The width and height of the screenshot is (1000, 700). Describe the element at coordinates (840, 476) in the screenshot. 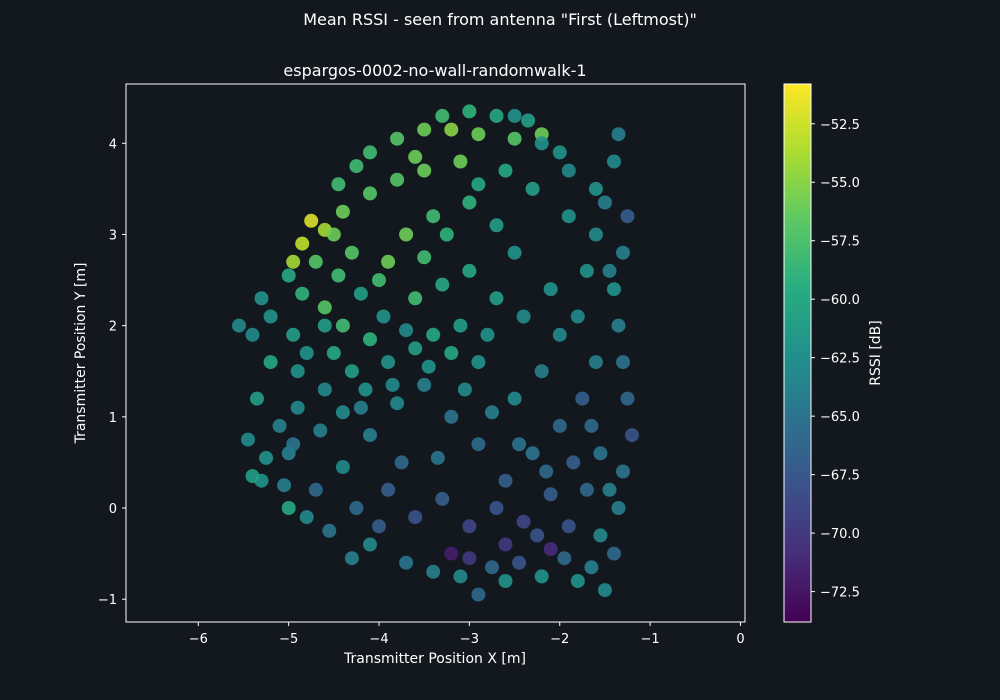

I see `colorbar-tick-label: −67.5` at that location.